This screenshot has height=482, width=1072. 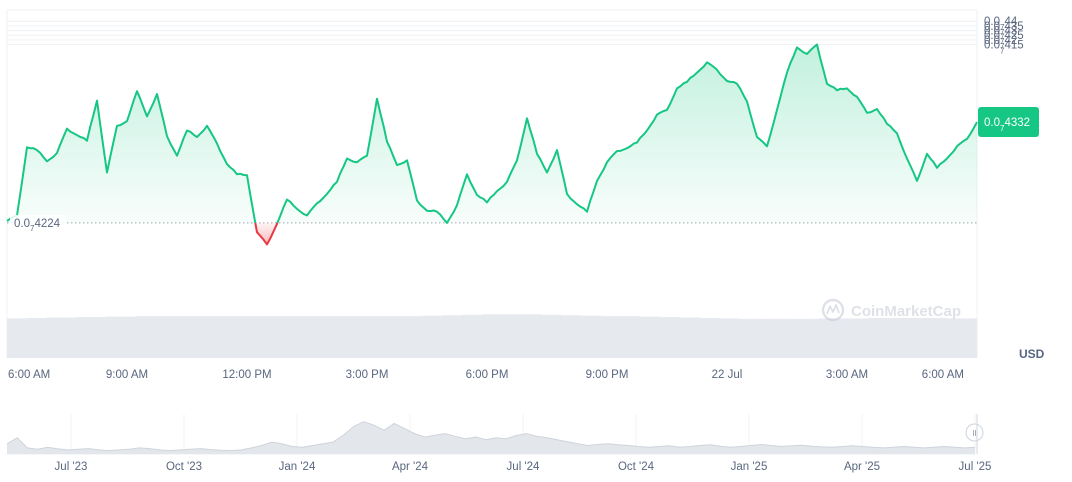 What do you see at coordinates (37, 225) in the screenshot?
I see `baseline-label-text: 0.074224` at bounding box center [37, 225].